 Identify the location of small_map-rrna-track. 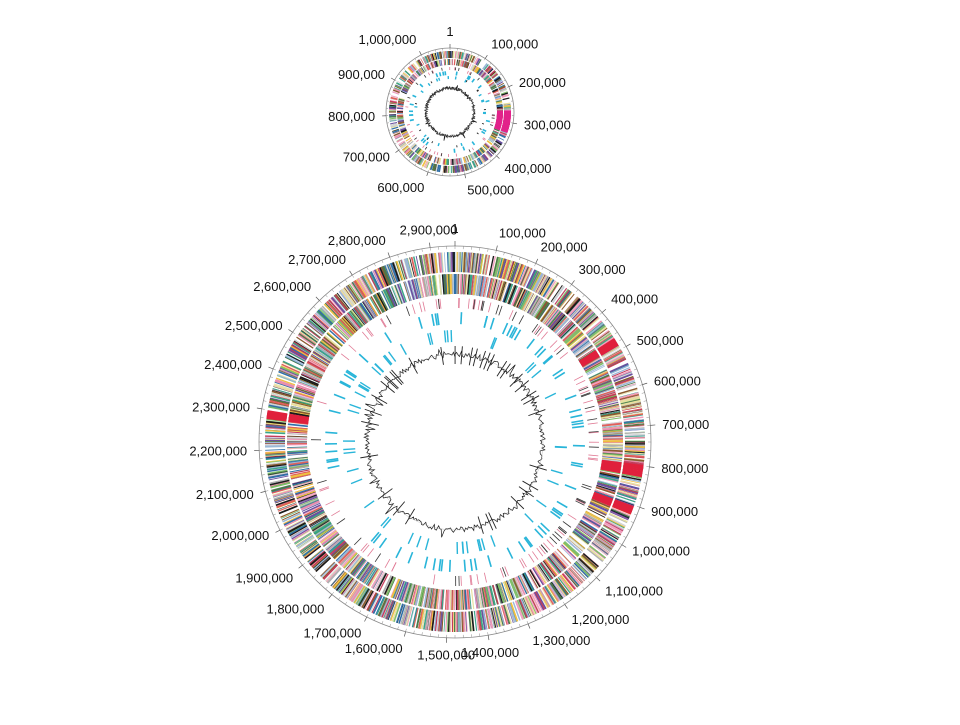
(449, 111).